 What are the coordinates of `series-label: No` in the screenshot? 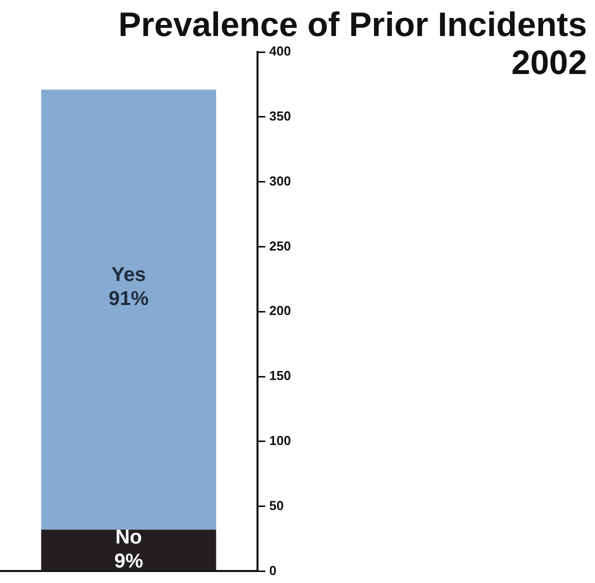 It's located at (128, 537).